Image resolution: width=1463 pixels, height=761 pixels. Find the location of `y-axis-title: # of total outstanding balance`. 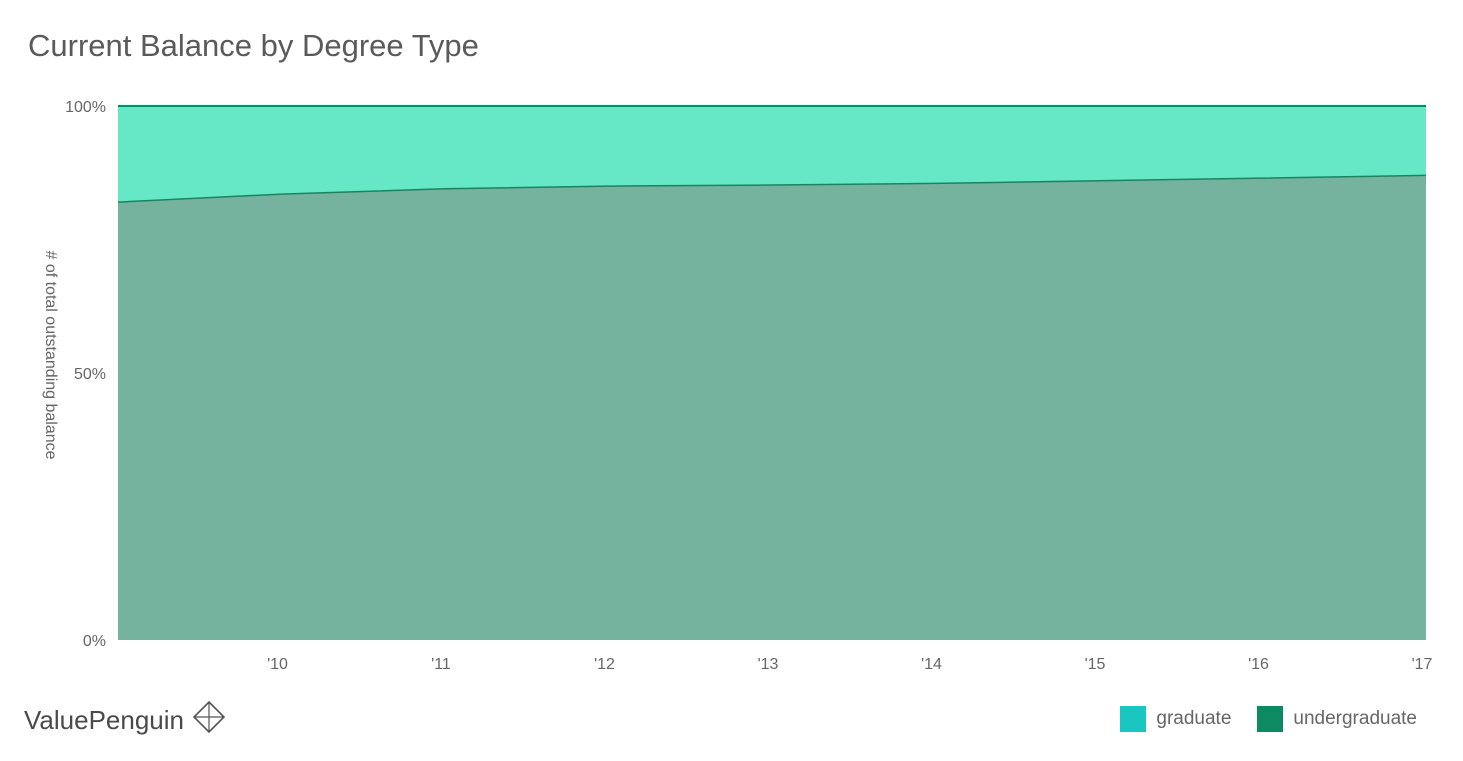

y-axis-title: # of total outstanding balance is located at coordinates (50, 354).